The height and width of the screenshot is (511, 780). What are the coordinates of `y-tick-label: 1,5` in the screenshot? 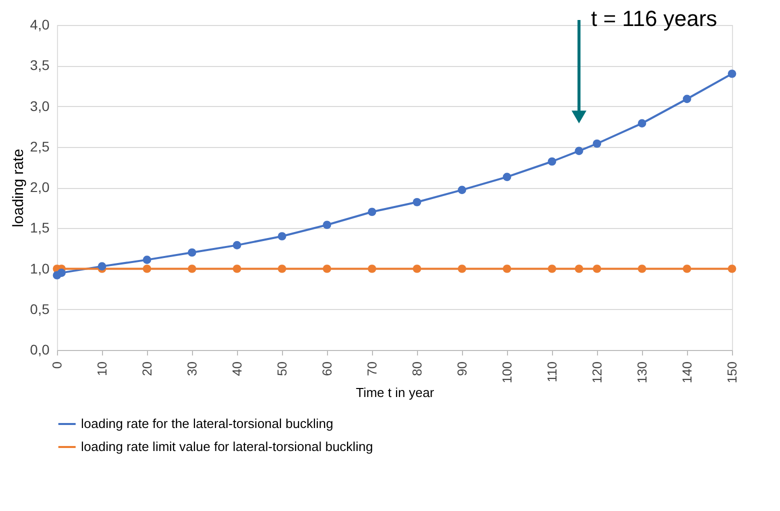 It's located at (40, 228).